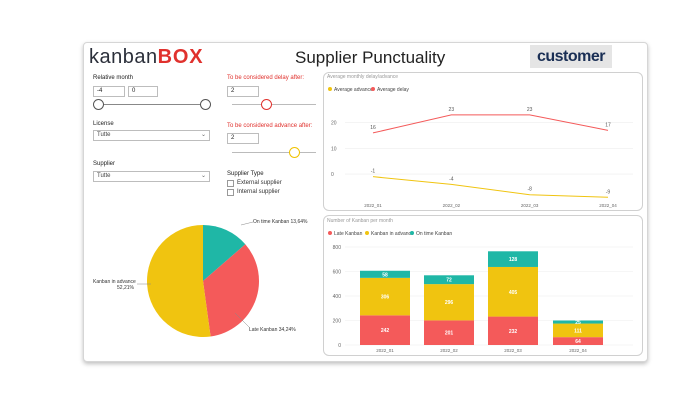  I want to click on relative-month-slider-track, so click(152, 104).